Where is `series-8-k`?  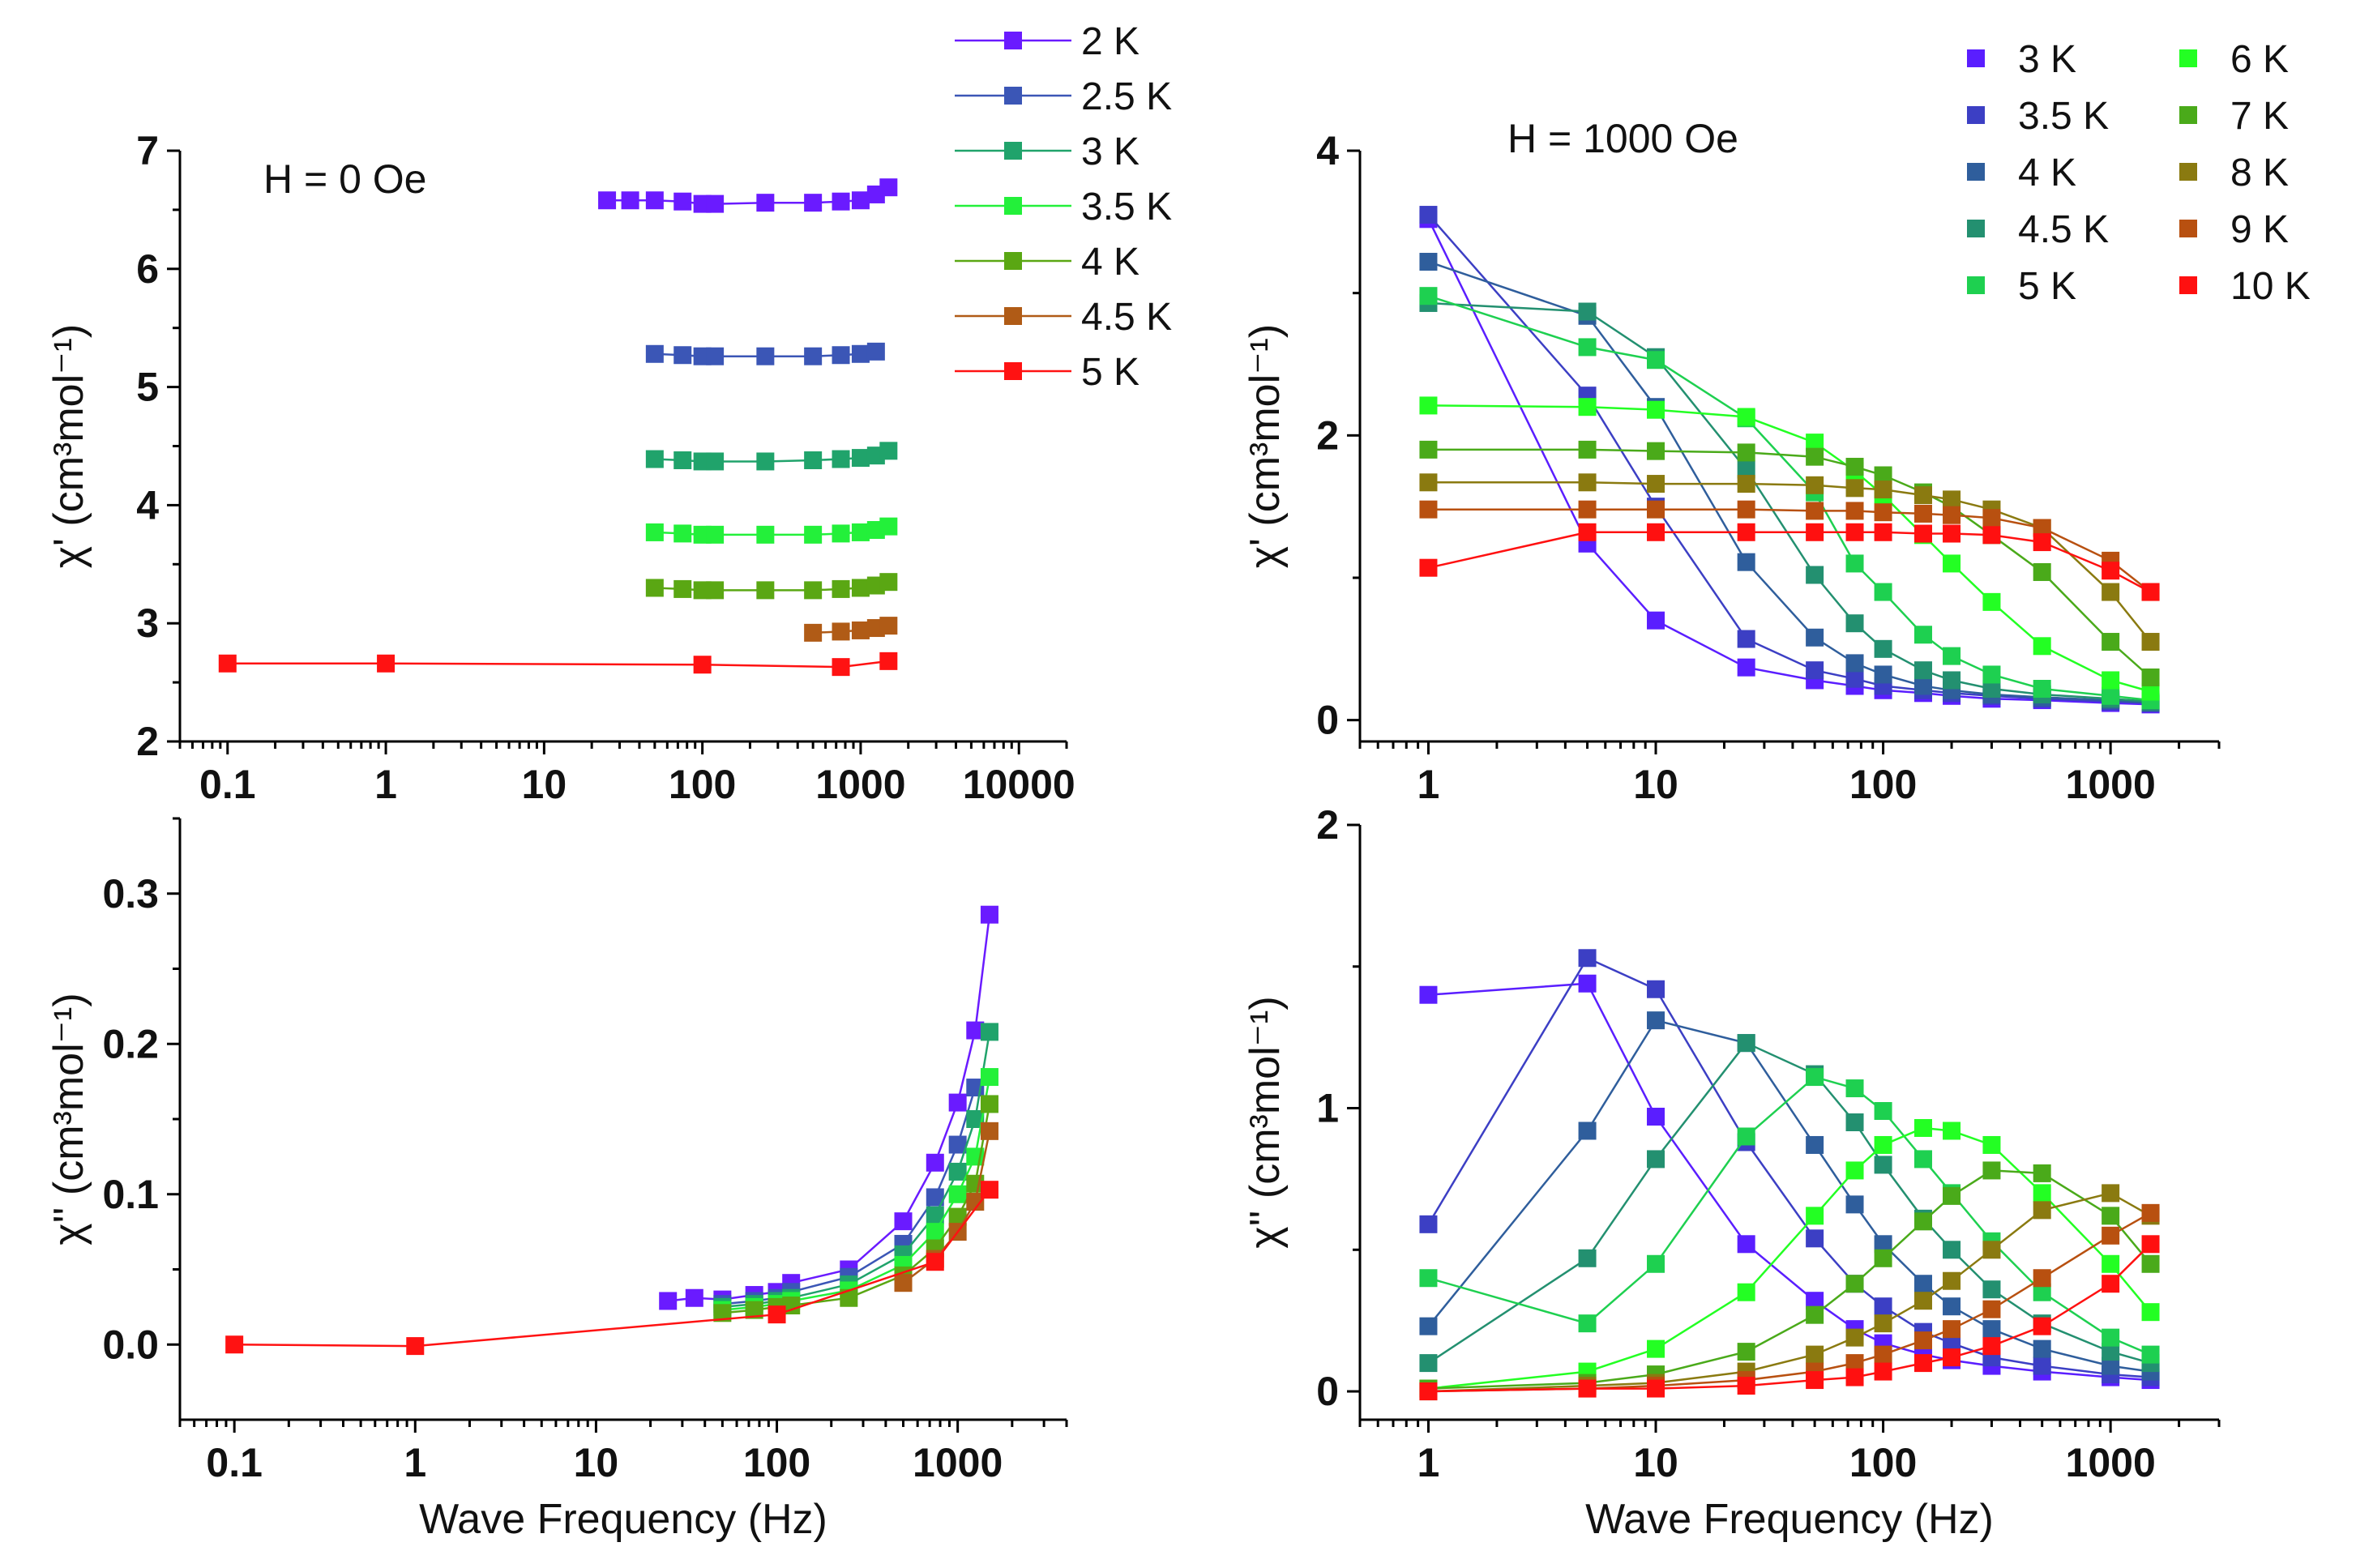 series-8-k is located at coordinates (1789, 563).